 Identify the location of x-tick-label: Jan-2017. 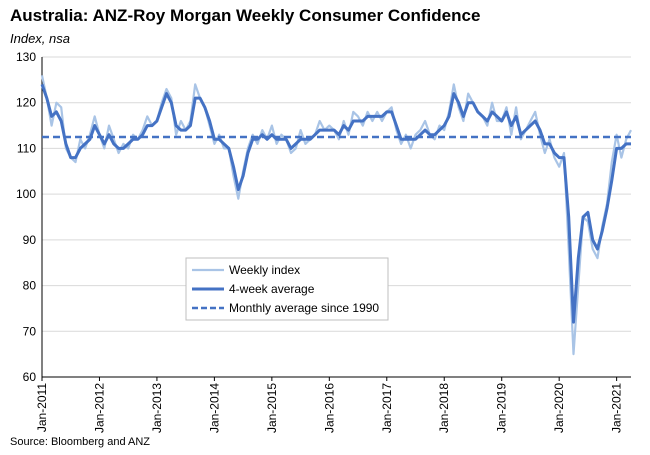
(387, 408).